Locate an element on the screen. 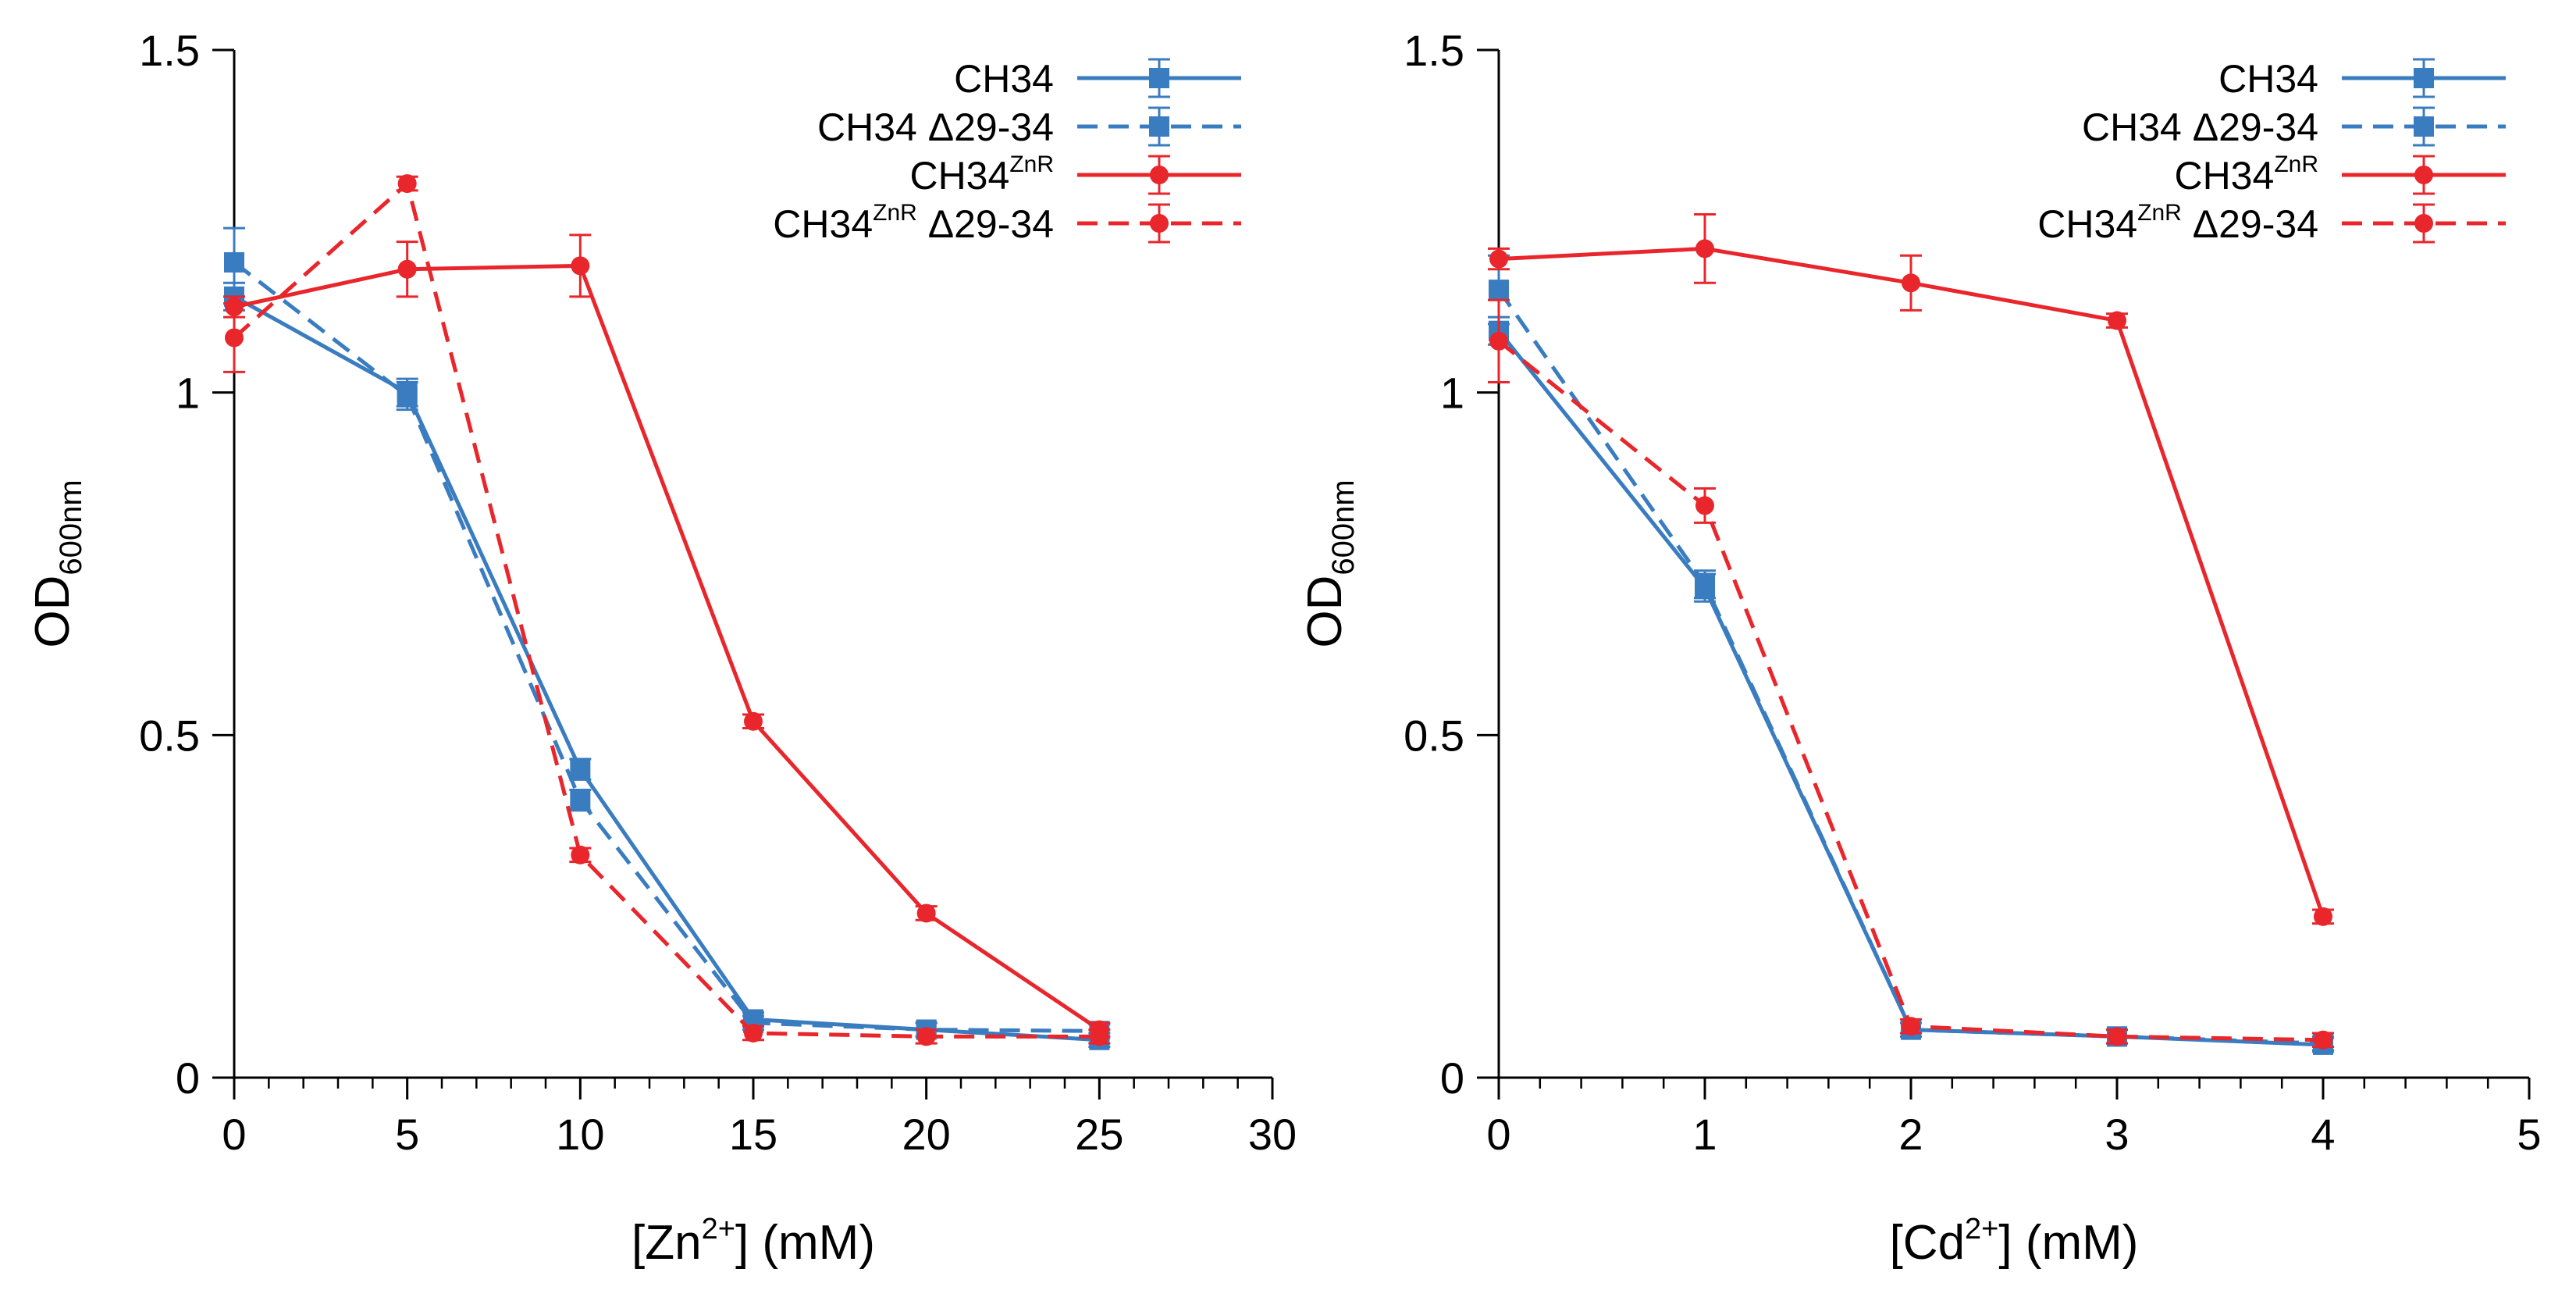  x-axis-title: [Cd2+] (mM) is located at coordinates (2015, 1241).